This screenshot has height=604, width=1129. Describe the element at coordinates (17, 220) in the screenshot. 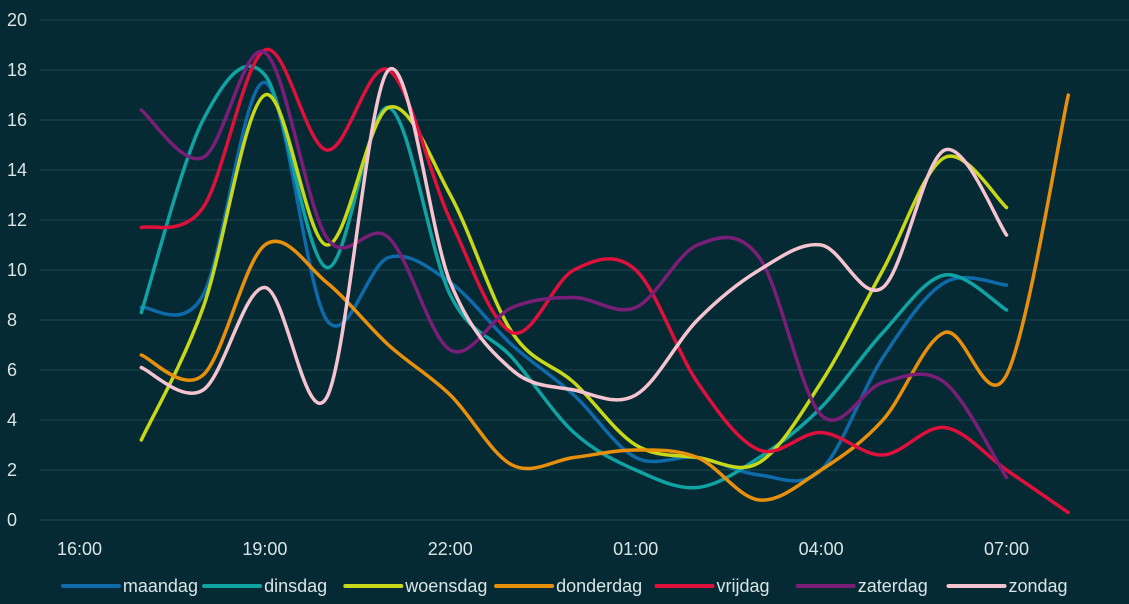

I see `y-tick-label: 12` at that location.